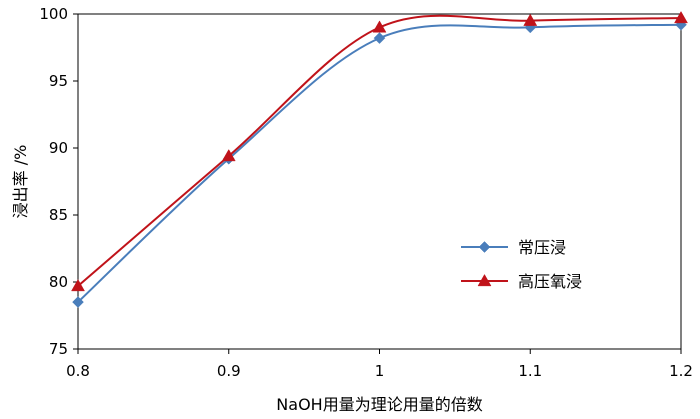 This screenshot has height=419, width=700. Describe the element at coordinates (58, 349) in the screenshot. I see `y-tick-label: 75` at that location.